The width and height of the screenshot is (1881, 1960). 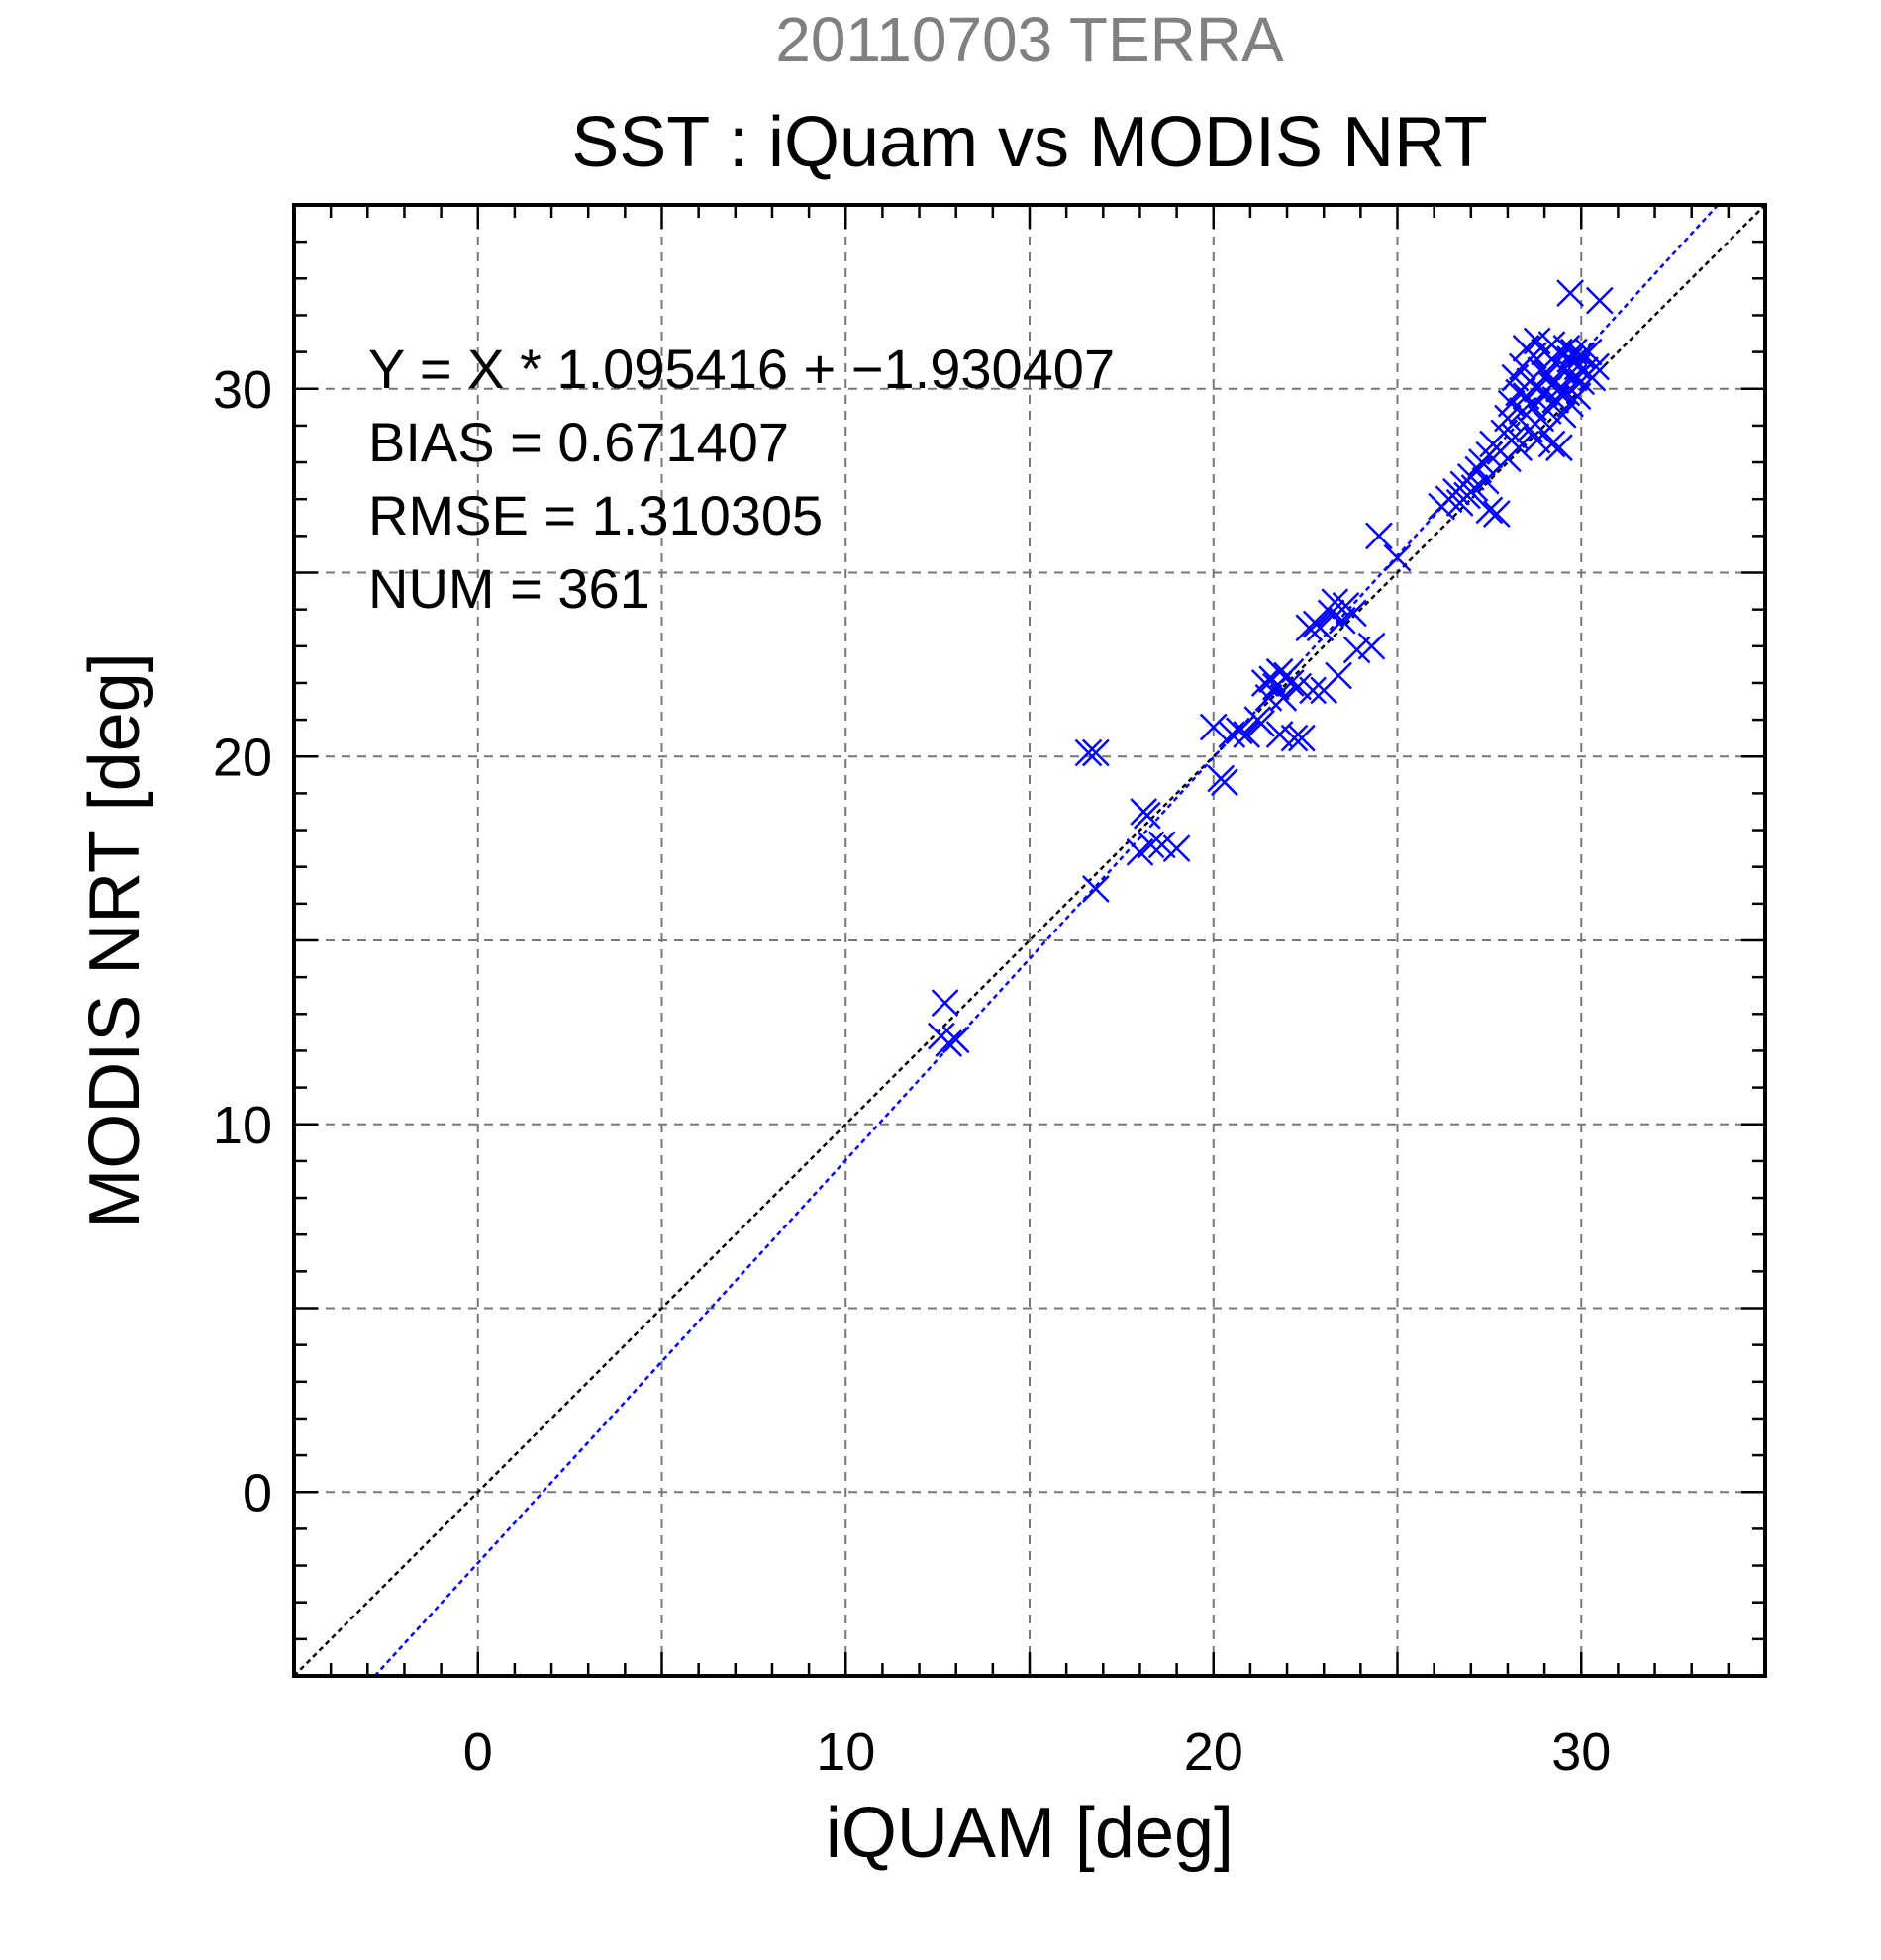 What do you see at coordinates (114, 940) in the screenshot?
I see `y-axis-label: MODIS NRT [deg]` at bounding box center [114, 940].